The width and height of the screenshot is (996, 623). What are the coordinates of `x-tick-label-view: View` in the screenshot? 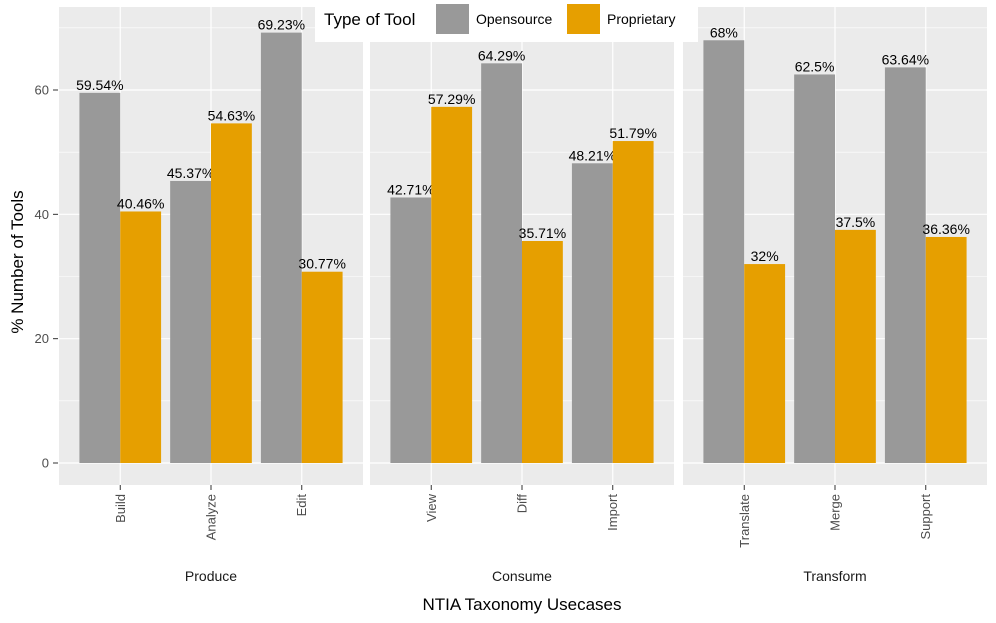 It's located at (431, 507).